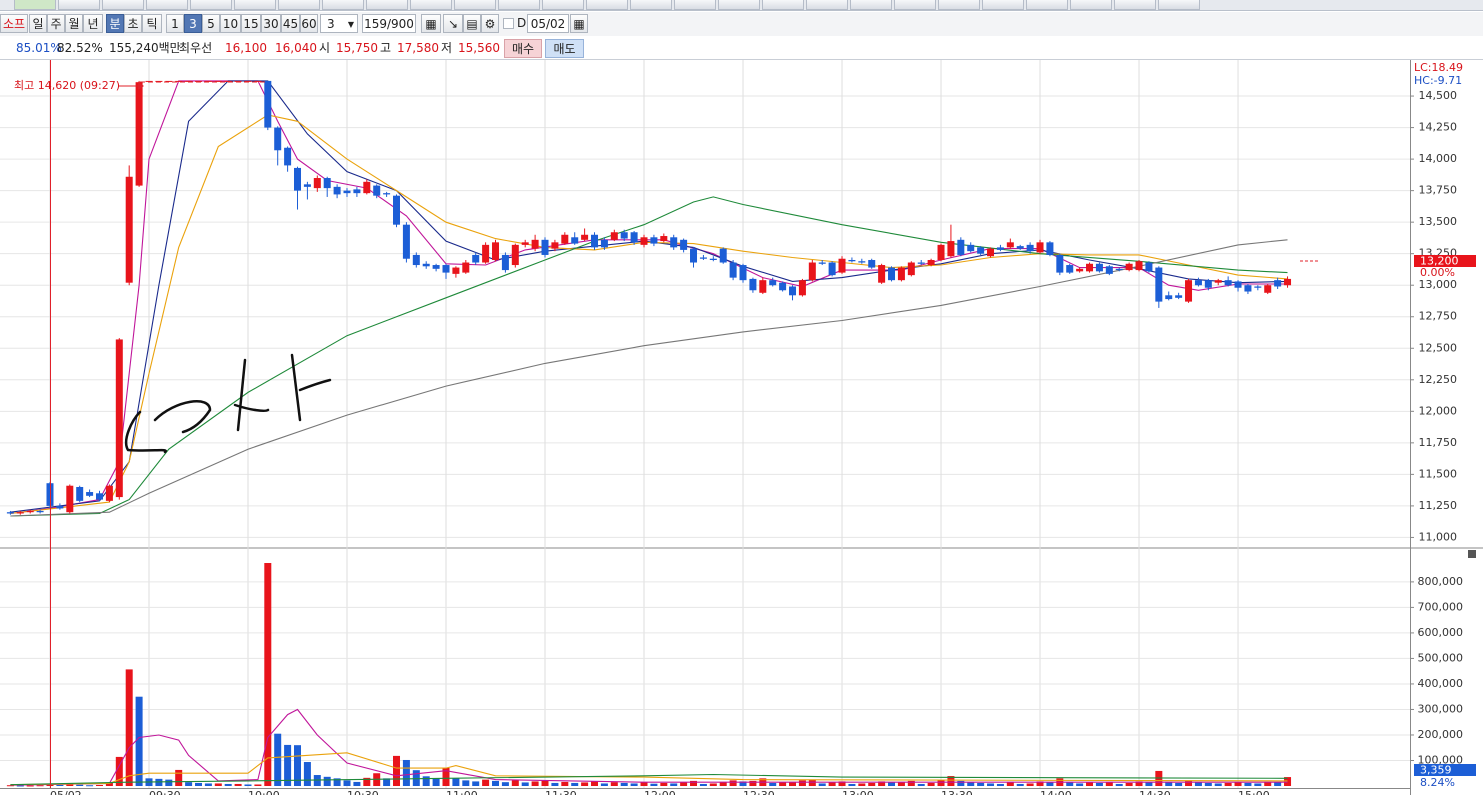  Describe the element at coordinates (579, 23) in the screenshot. I see `calendar-button: ▦` at that location.